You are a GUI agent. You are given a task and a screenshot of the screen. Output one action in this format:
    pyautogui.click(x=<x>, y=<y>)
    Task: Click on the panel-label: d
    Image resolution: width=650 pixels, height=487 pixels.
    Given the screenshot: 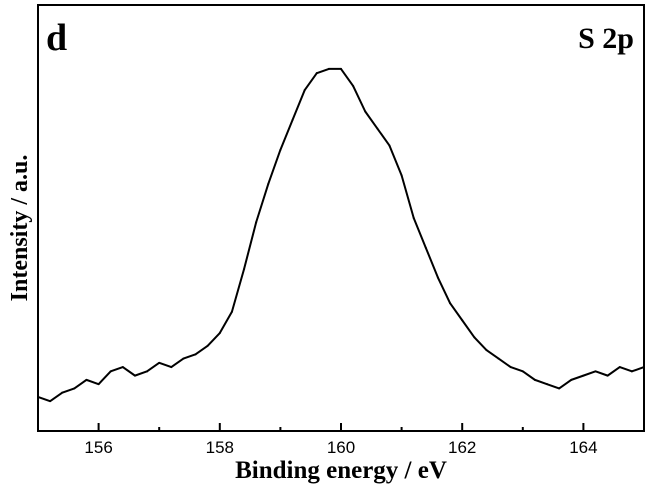 What is the action you would take?
    pyautogui.click(x=56, y=38)
    